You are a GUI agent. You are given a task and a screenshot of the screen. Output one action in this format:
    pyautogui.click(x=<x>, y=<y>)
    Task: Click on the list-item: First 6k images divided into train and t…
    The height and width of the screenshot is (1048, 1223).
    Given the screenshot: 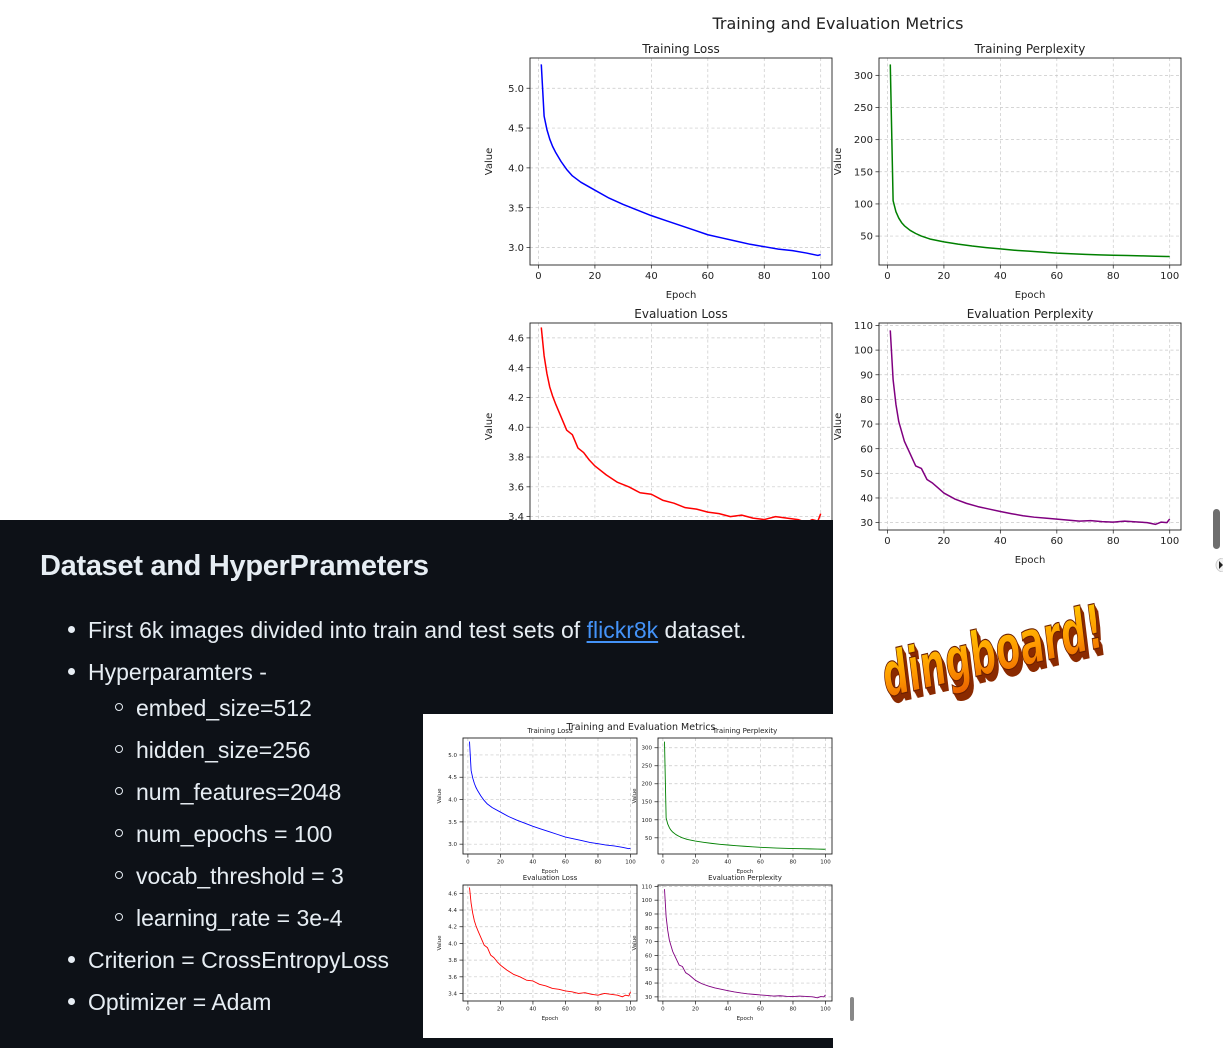 What is the action you would take?
    pyautogui.click(x=417, y=630)
    